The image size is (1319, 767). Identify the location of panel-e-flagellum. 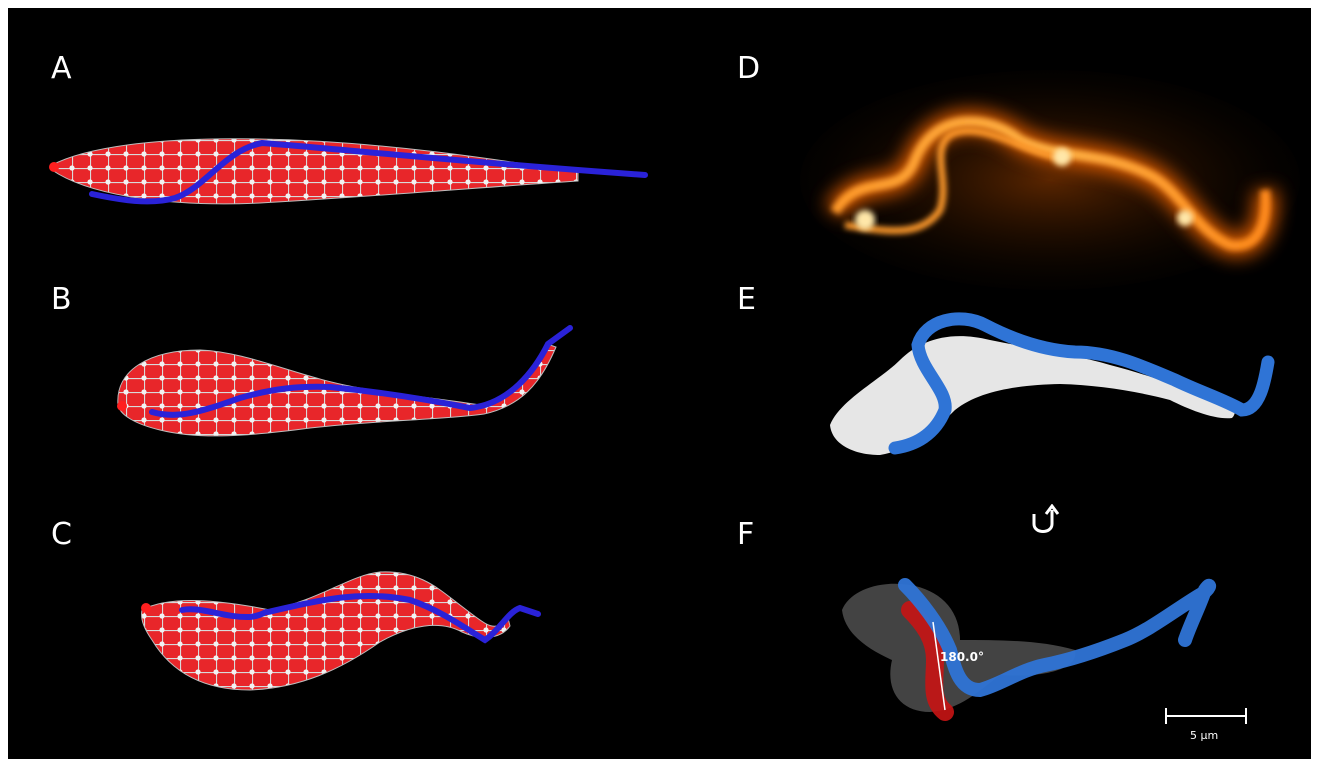
(1081, 383).